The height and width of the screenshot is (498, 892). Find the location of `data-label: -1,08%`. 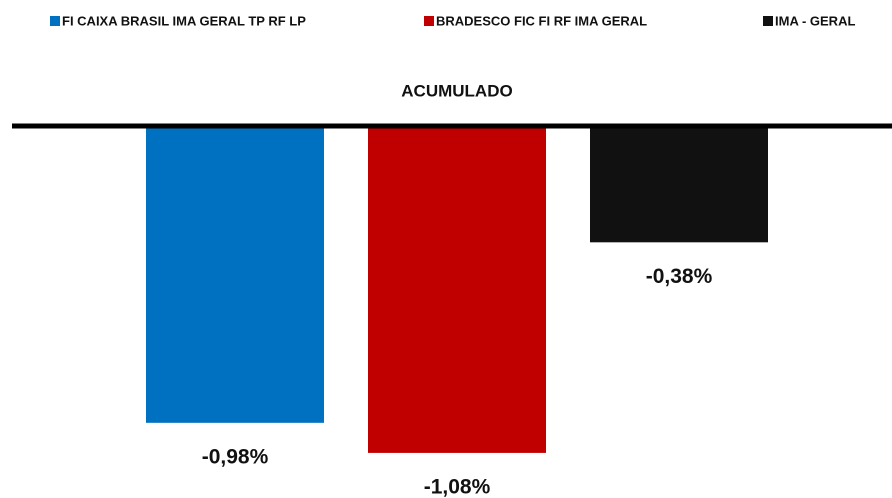

data-label: -1,08% is located at coordinates (457, 486).